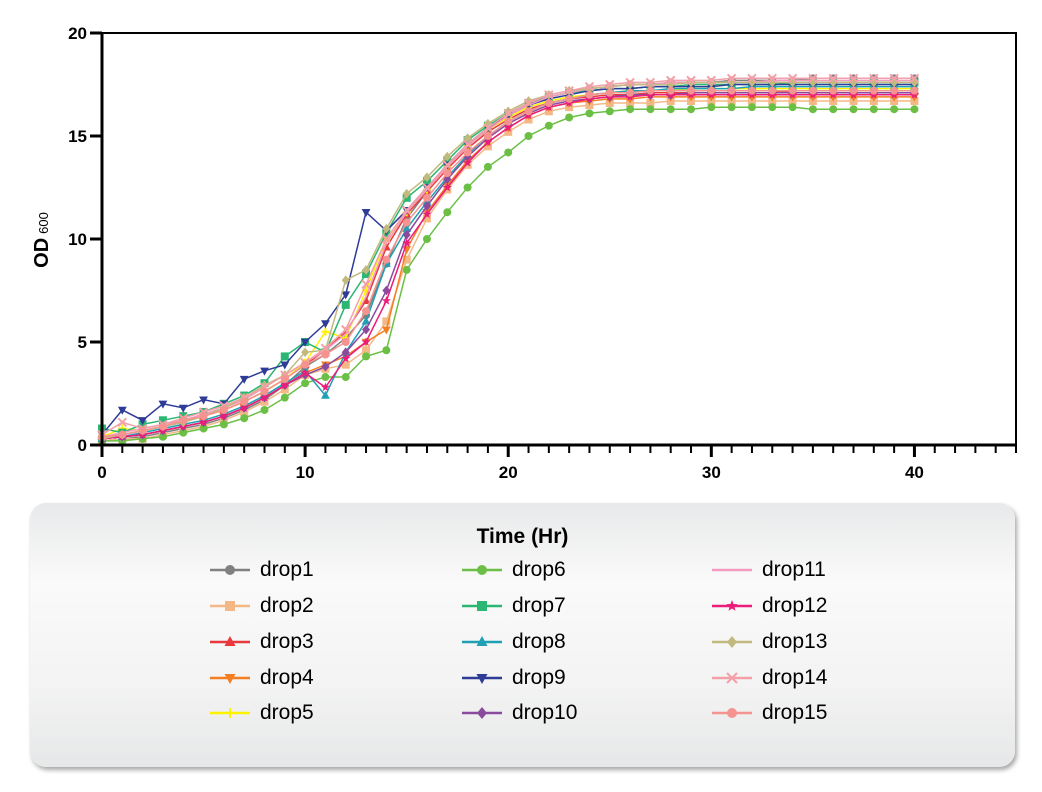  What do you see at coordinates (539, 605) in the screenshot?
I see `legend-label: drop7` at bounding box center [539, 605].